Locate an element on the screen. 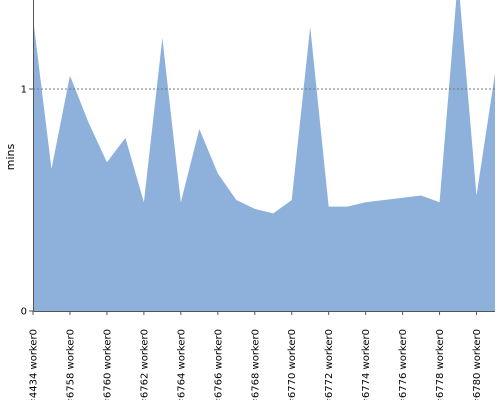  y-tick-label: 1 is located at coordinates (24, 90).